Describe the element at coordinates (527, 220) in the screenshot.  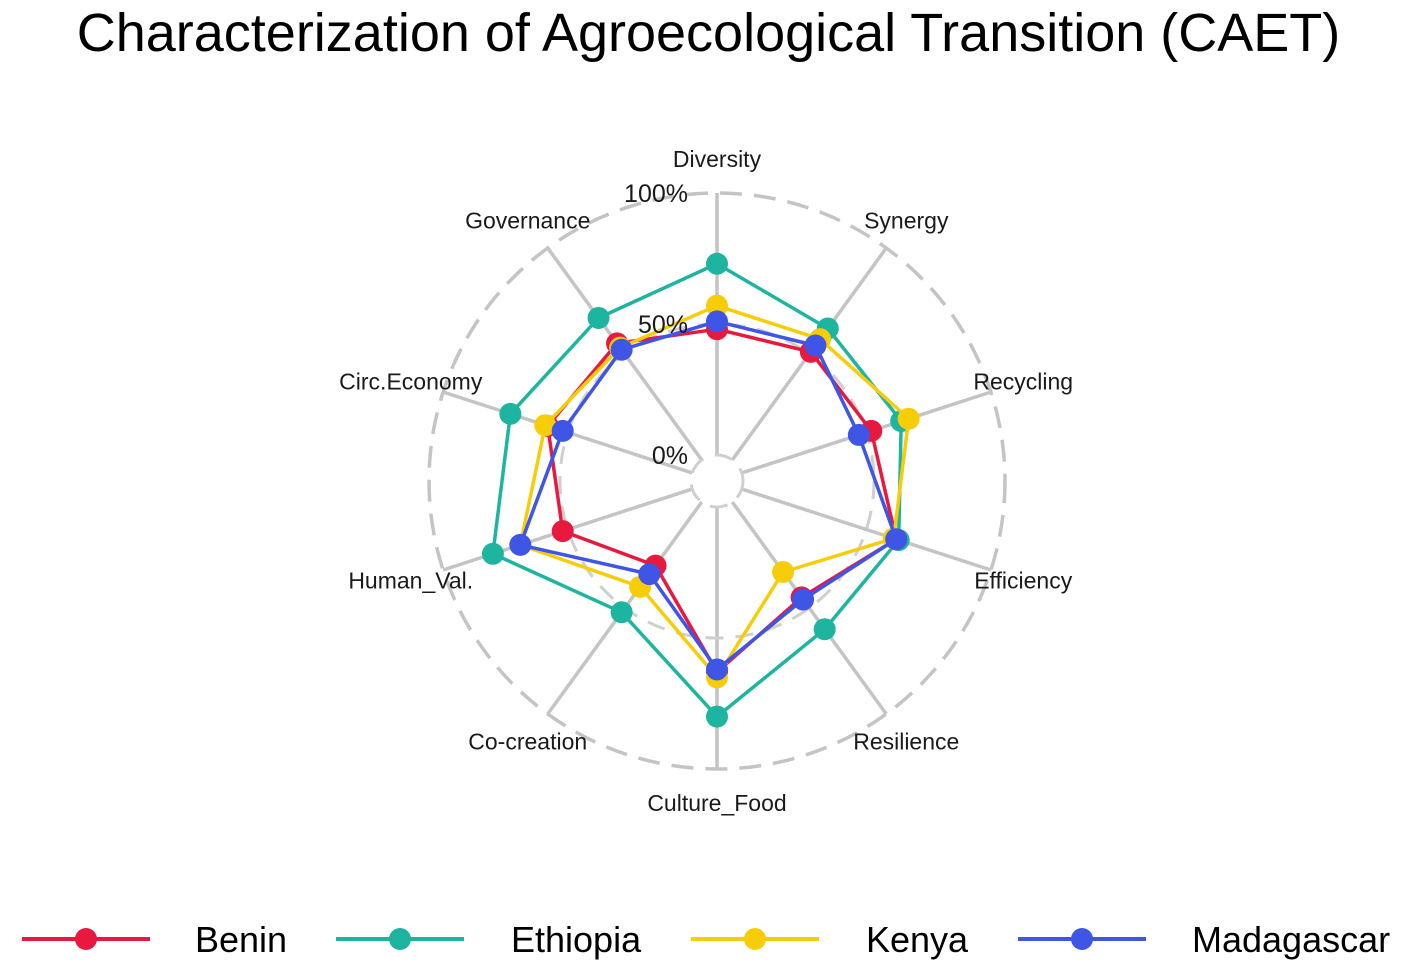
I see `axis-label: Governance` at that location.